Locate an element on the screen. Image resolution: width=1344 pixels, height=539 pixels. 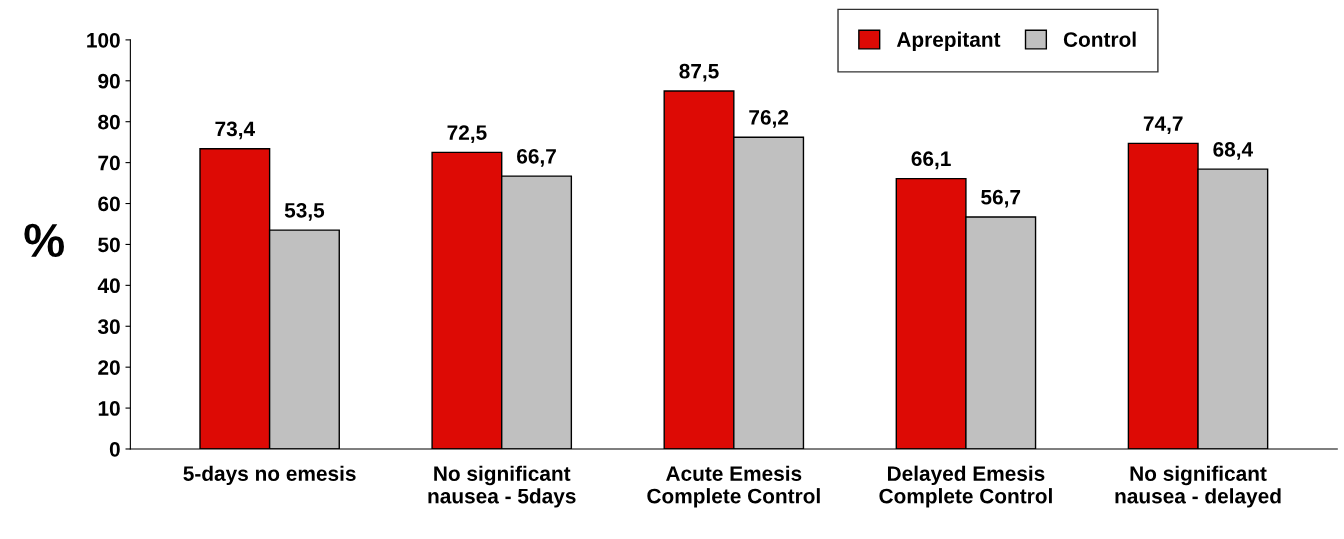
y-tick-label: 30 is located at coordinates (108, 327).